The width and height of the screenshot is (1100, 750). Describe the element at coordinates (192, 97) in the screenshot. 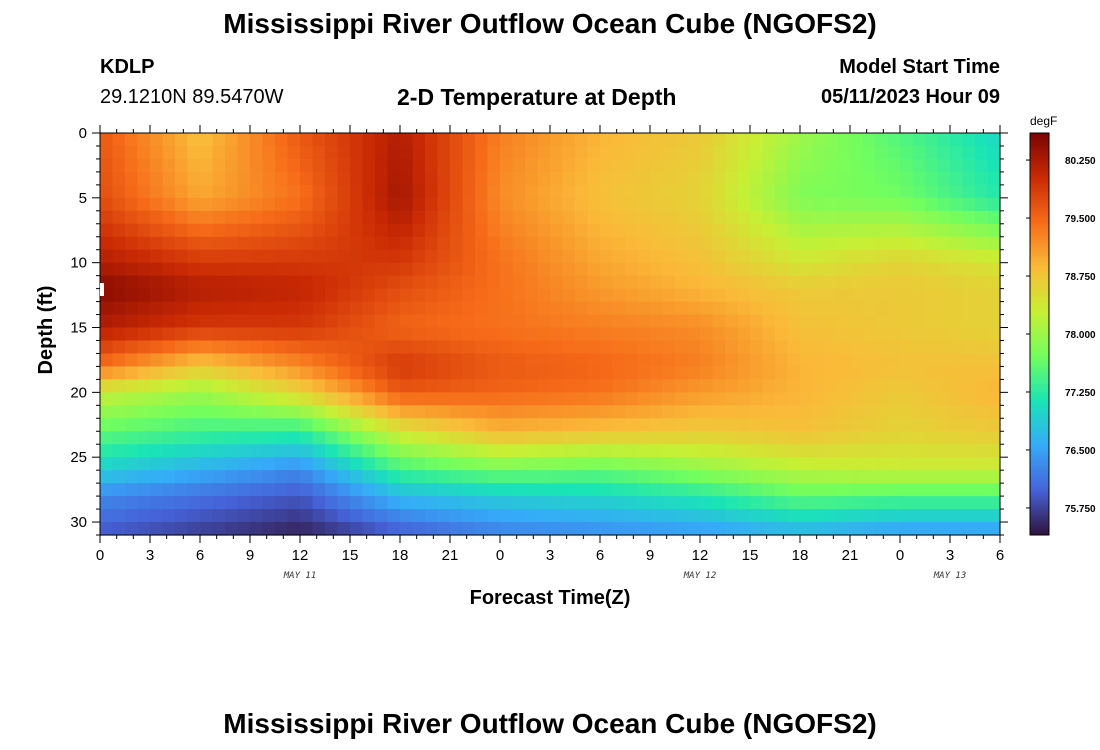

I see `station-coordinates: 29.1210N 89.5470W` at that location.